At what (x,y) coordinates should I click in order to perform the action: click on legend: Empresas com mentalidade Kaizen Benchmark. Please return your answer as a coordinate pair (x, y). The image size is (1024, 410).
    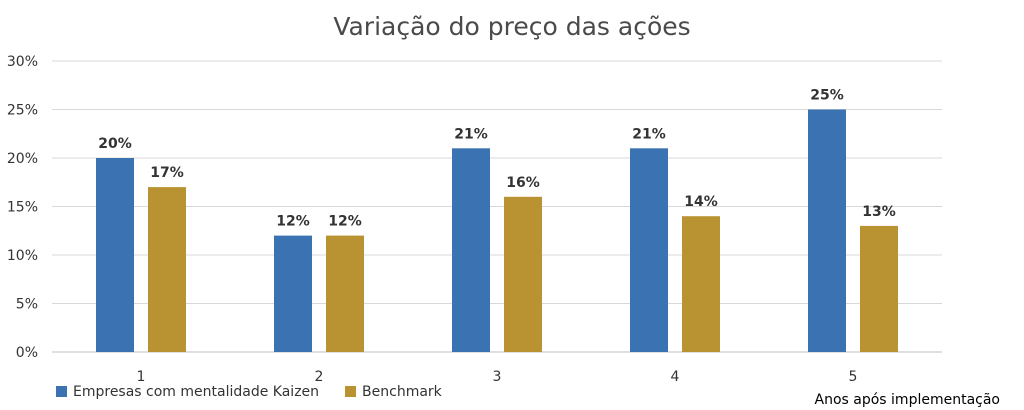
    Looking at the image, I should click on (249, 392).